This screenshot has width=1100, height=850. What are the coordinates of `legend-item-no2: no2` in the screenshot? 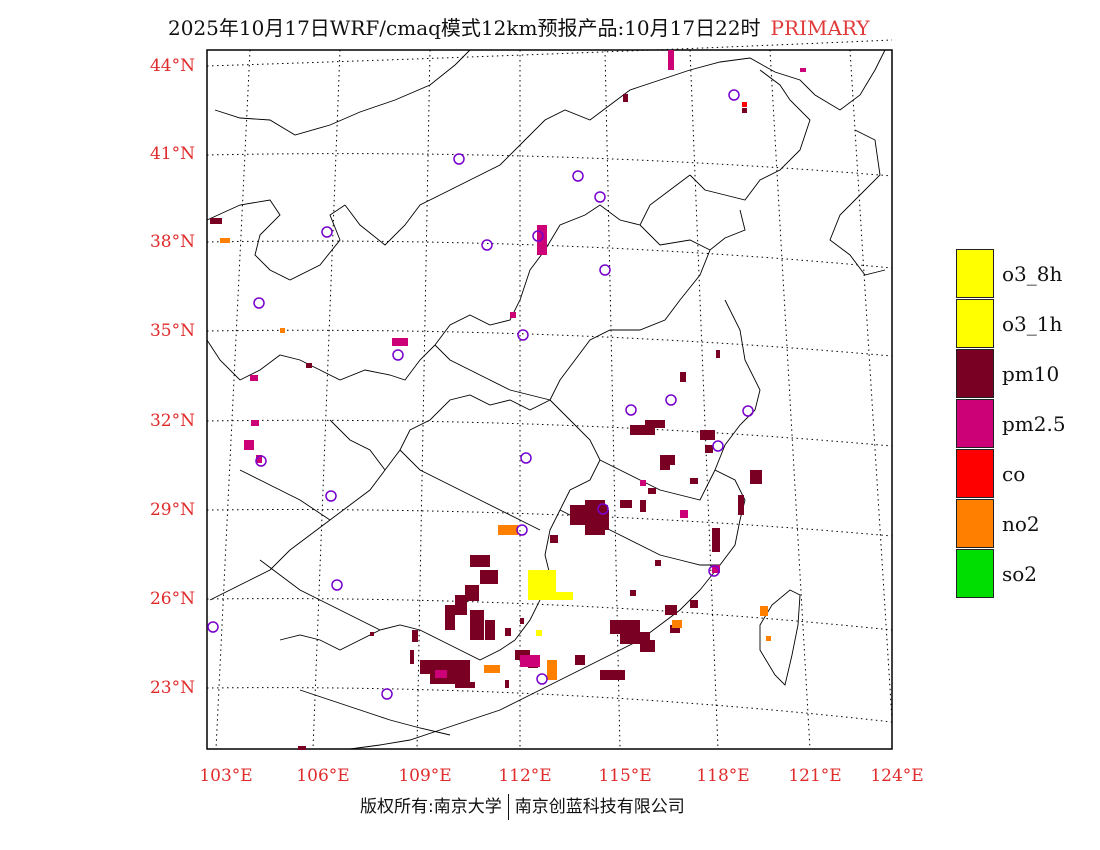 It's located at (1028, 524).